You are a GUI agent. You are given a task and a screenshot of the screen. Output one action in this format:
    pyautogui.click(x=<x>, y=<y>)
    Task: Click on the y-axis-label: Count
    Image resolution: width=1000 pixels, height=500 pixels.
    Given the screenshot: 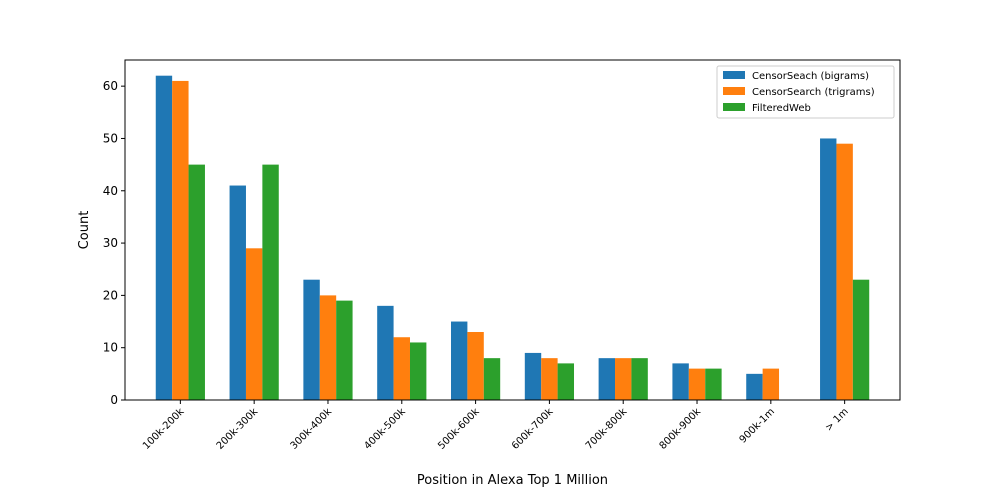 What is the action you would take?
    pyautogui.click(x=84, y=230)
    